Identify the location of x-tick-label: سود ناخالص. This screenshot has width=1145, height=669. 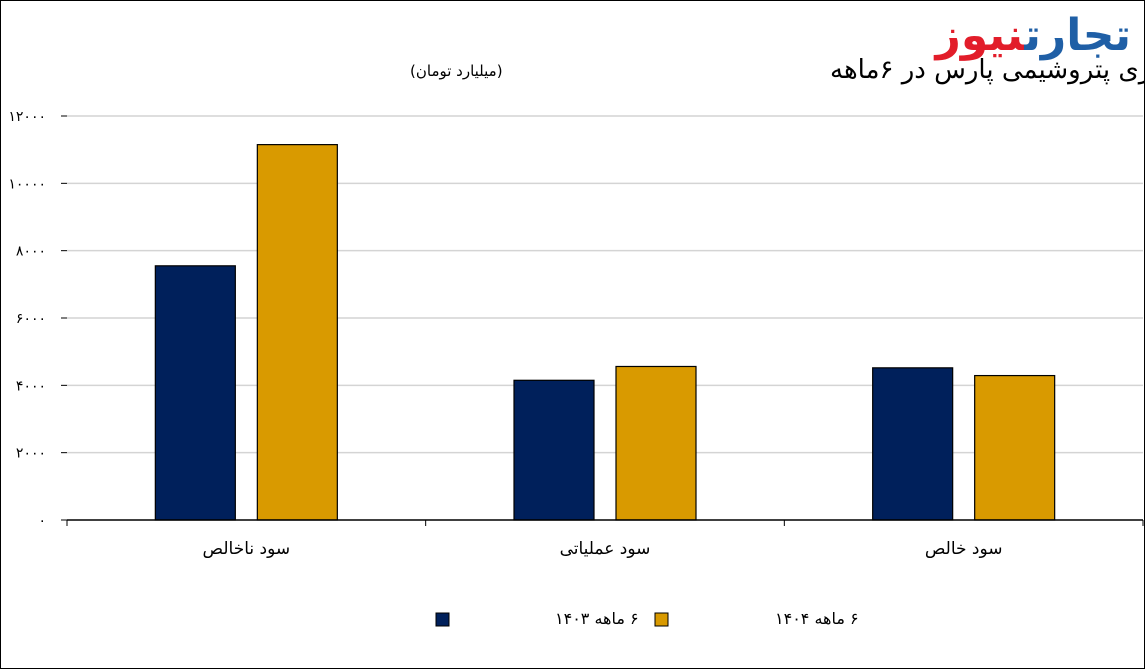
(247, 549).